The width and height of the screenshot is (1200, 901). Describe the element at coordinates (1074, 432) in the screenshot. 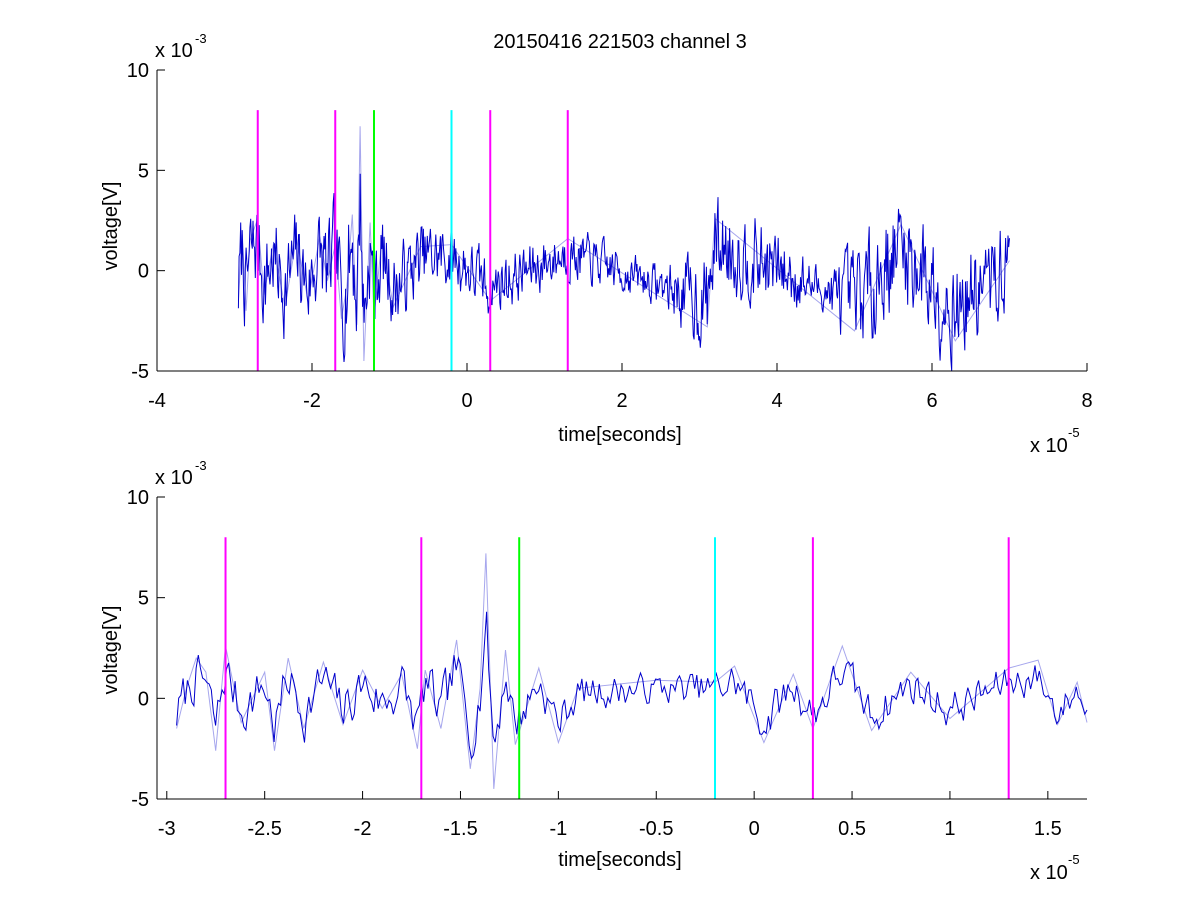

I see `top-x-multiplier-exponent: -5` at that location.